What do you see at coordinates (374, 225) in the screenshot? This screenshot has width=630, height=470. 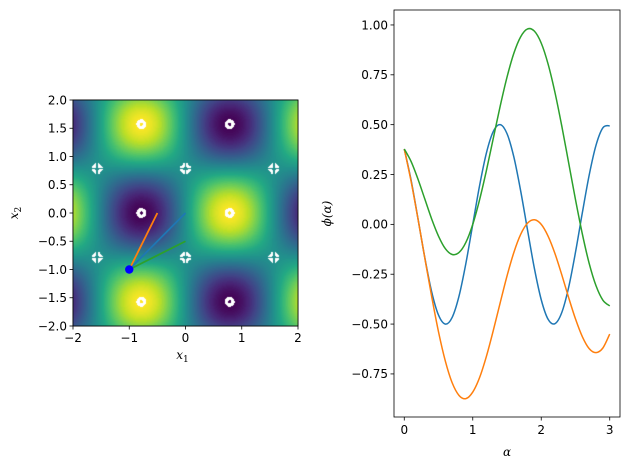 I see `y-tick-label: 0.00` at bounding box center [374, 225].